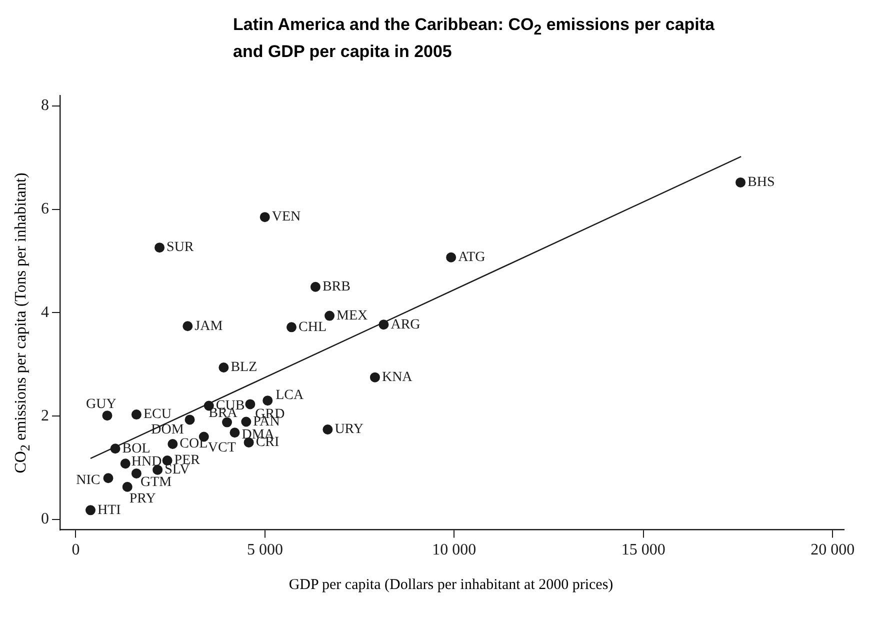  I want to click on annotation: CHL, so click(312, 328).